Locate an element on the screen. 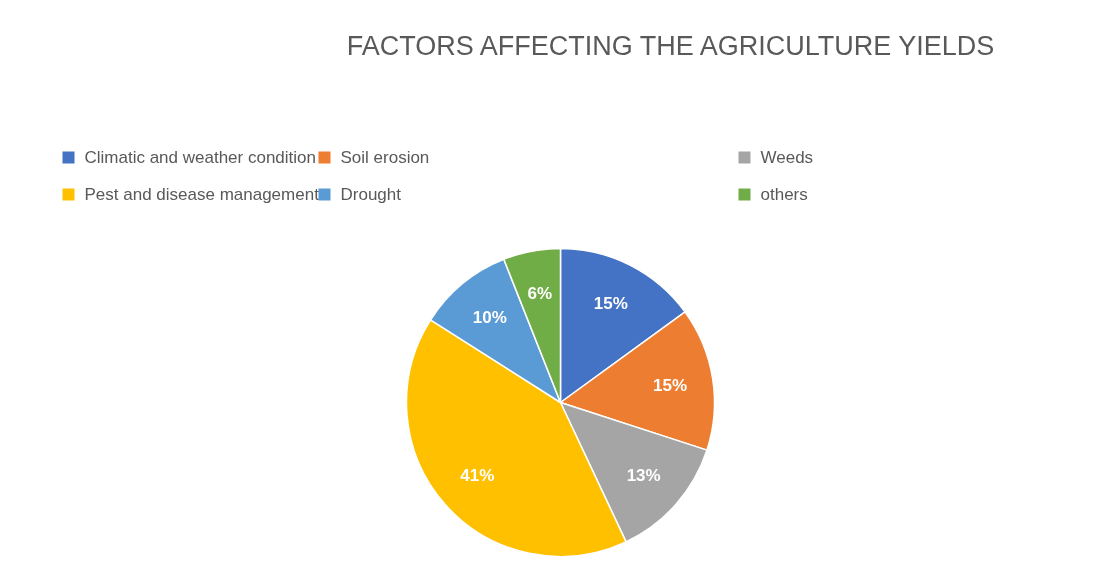 This screenshot has width=1103, height=582. legend-label: Pest and disease management is located at coordinates (202, 194).